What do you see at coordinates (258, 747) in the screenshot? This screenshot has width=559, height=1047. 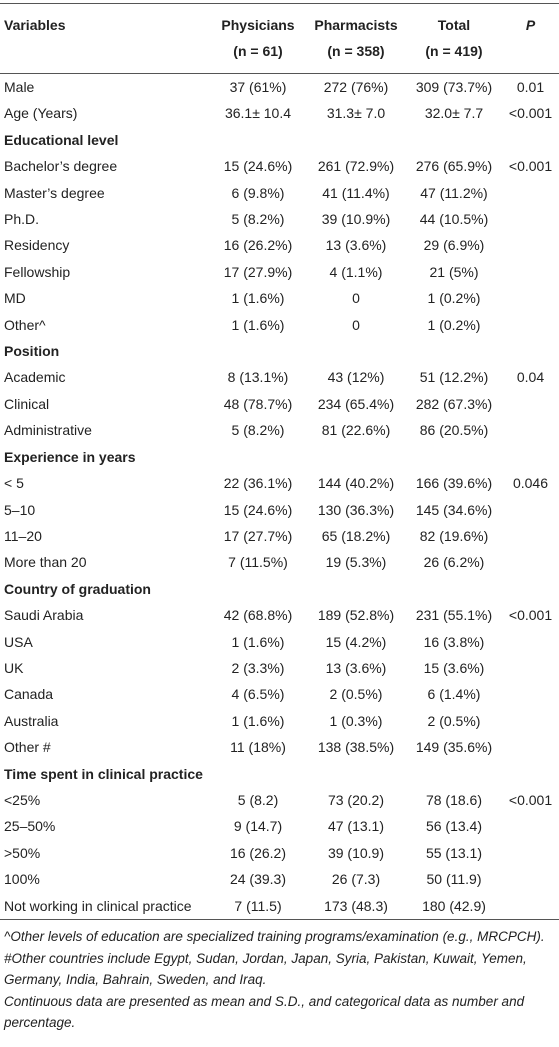 I see `table-cell: 11 (18%)` at bounding box center [258, 747].